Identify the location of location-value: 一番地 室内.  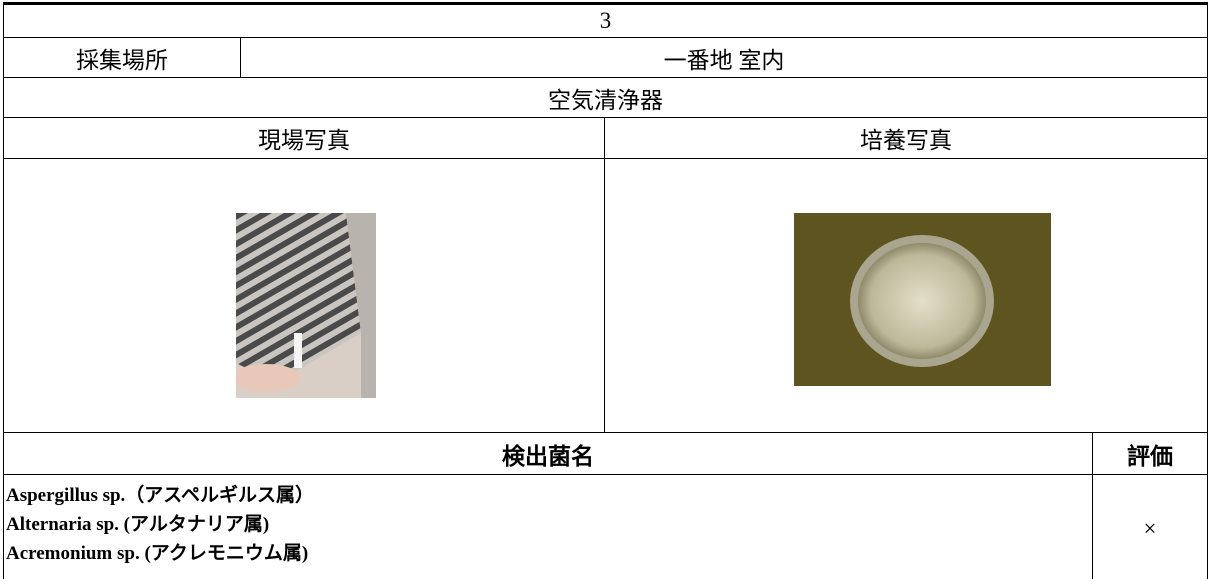
(724, 57).